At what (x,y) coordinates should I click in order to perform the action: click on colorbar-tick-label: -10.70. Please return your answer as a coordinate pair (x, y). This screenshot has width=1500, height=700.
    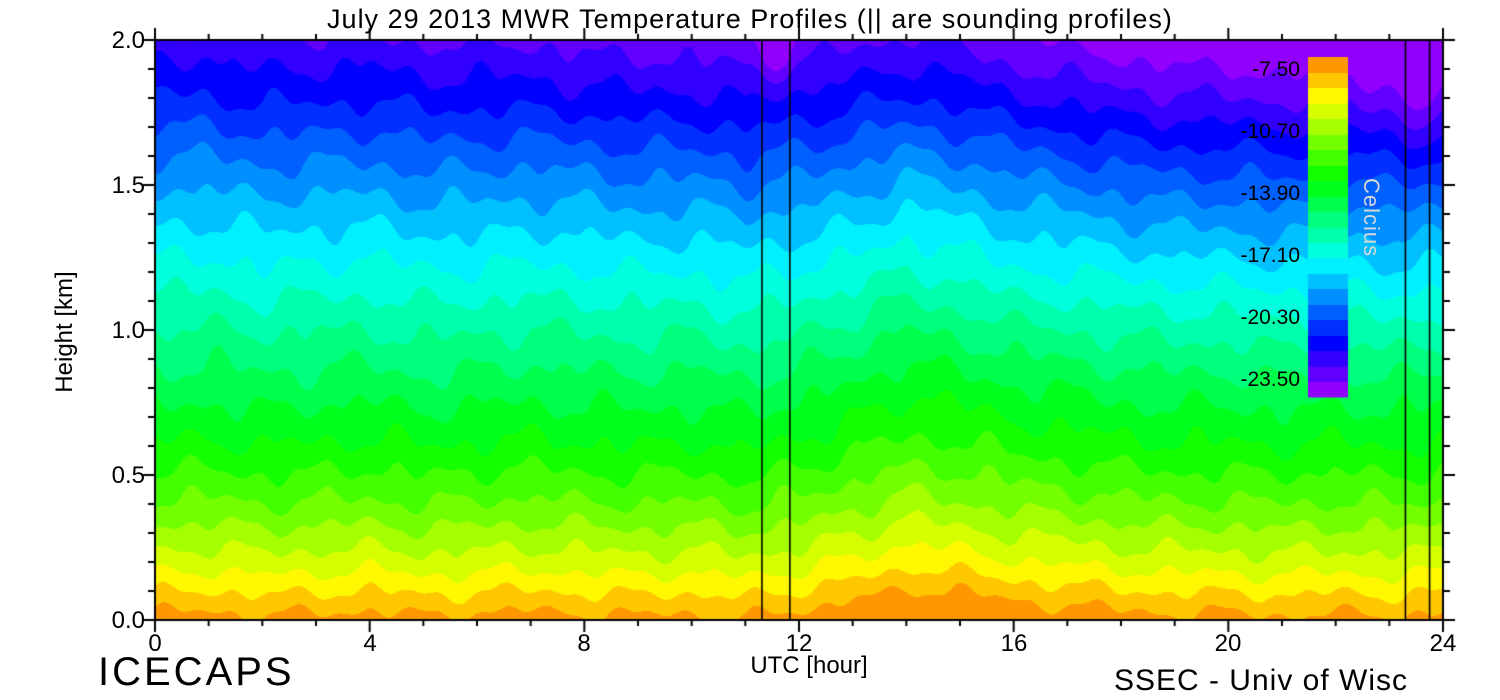
    Looking at the image, I should click on (1270, 131).